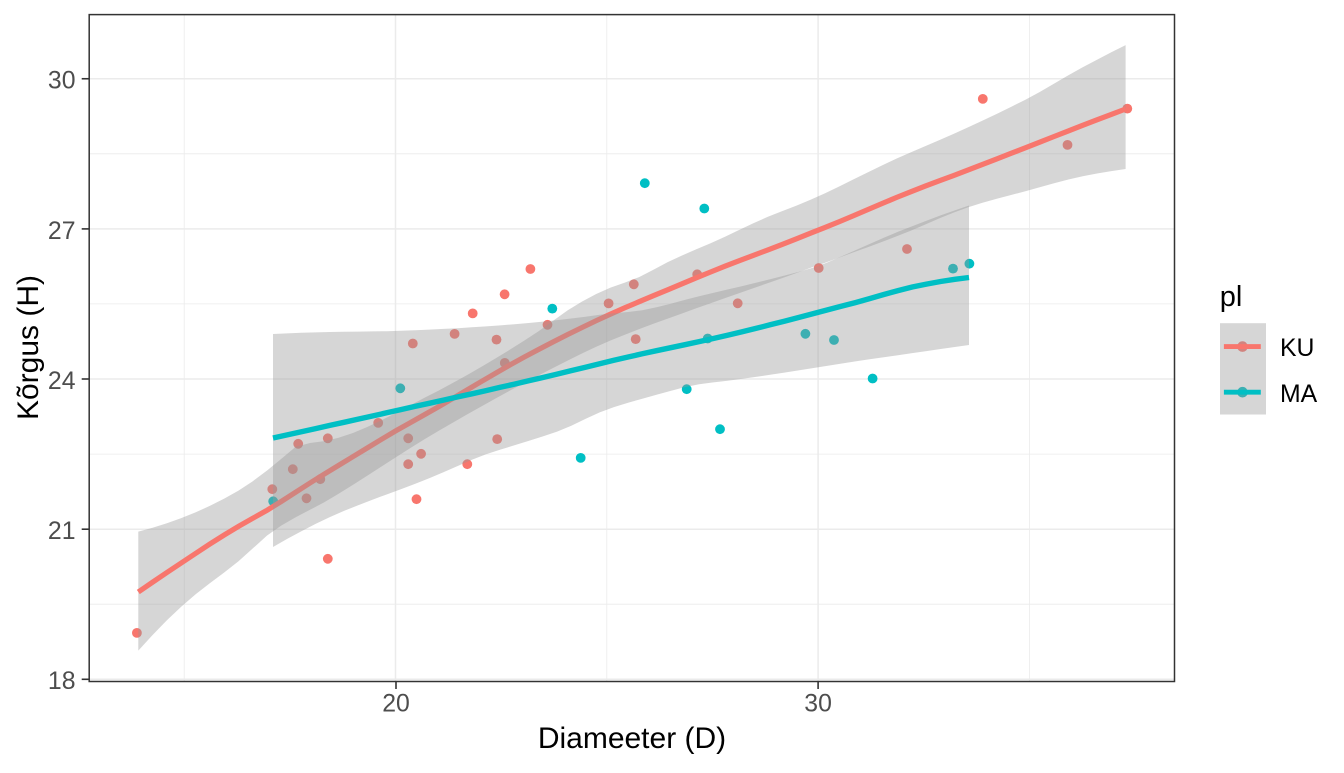 The image size is (1344, 773). Describe the element at coordinates (62, 531) in the screenshot. I see `svg-text: 21` at that location.